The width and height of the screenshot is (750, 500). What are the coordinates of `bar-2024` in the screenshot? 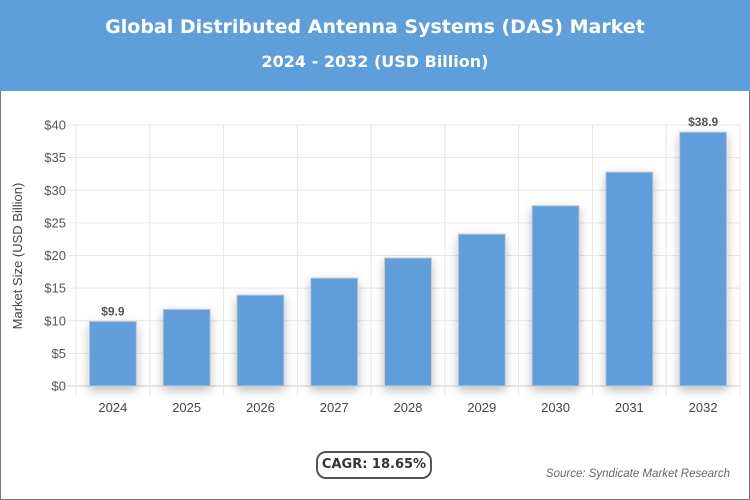 It's located at (112, 353).